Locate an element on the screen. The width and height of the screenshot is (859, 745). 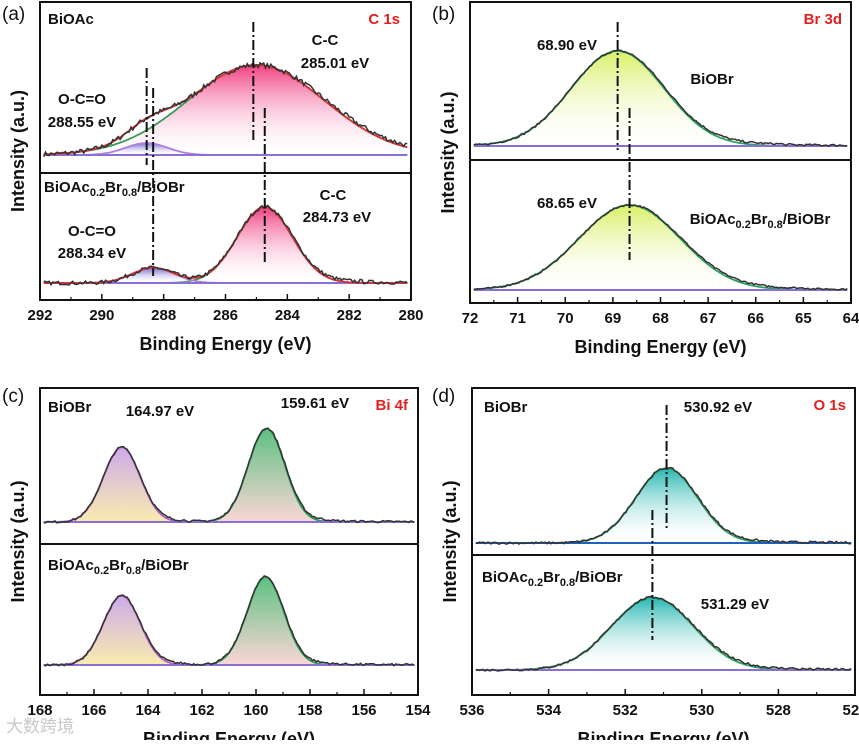
x-tick-label: 284 is located at coordinates (288, 315).